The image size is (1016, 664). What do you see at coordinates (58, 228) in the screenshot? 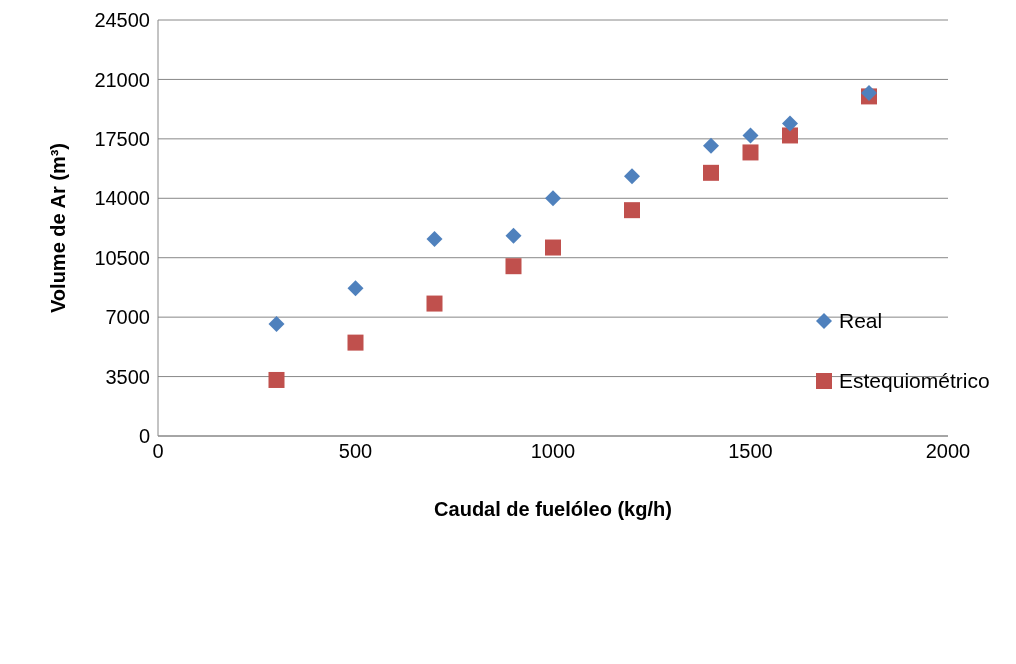
I see `y-axis-title: Volume de Ar (m³)` at bounding box center [58, 228].